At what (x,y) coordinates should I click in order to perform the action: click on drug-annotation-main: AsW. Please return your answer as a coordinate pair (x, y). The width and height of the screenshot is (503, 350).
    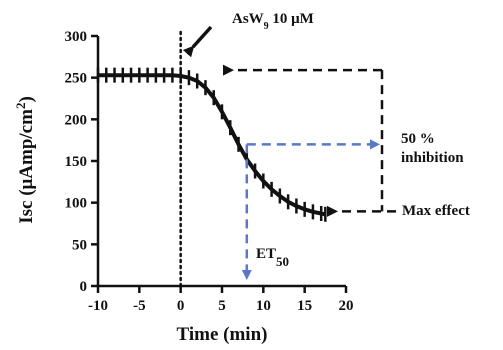
    Looking at the image, I should click on (248, 19).